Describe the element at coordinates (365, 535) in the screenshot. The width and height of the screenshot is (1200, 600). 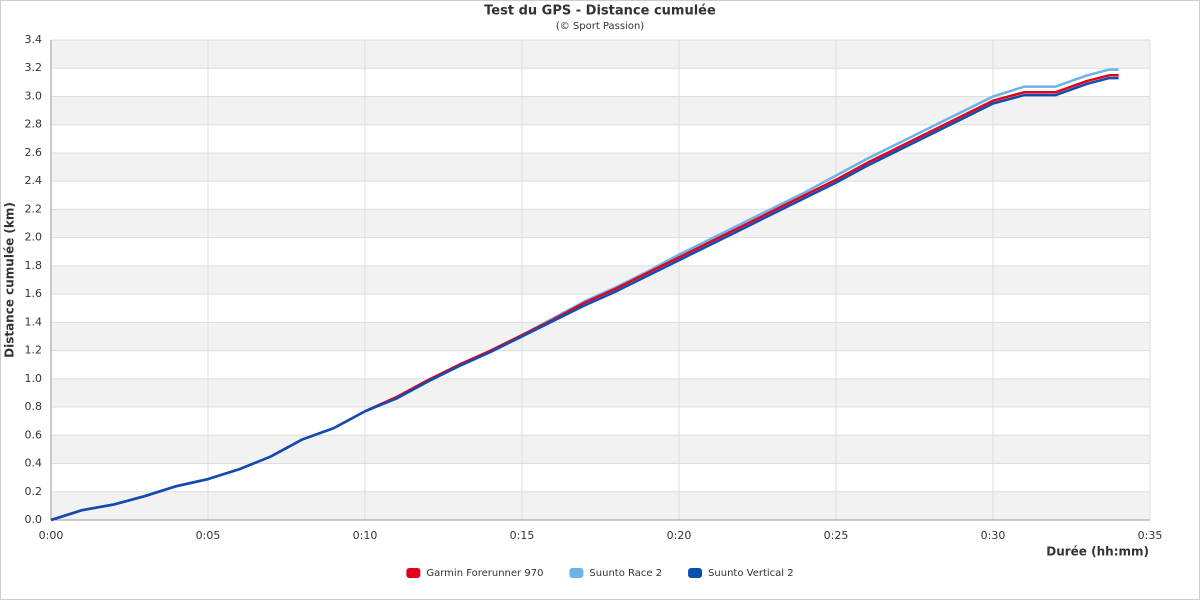
I see `x-tick-label: 0:10` at that location.